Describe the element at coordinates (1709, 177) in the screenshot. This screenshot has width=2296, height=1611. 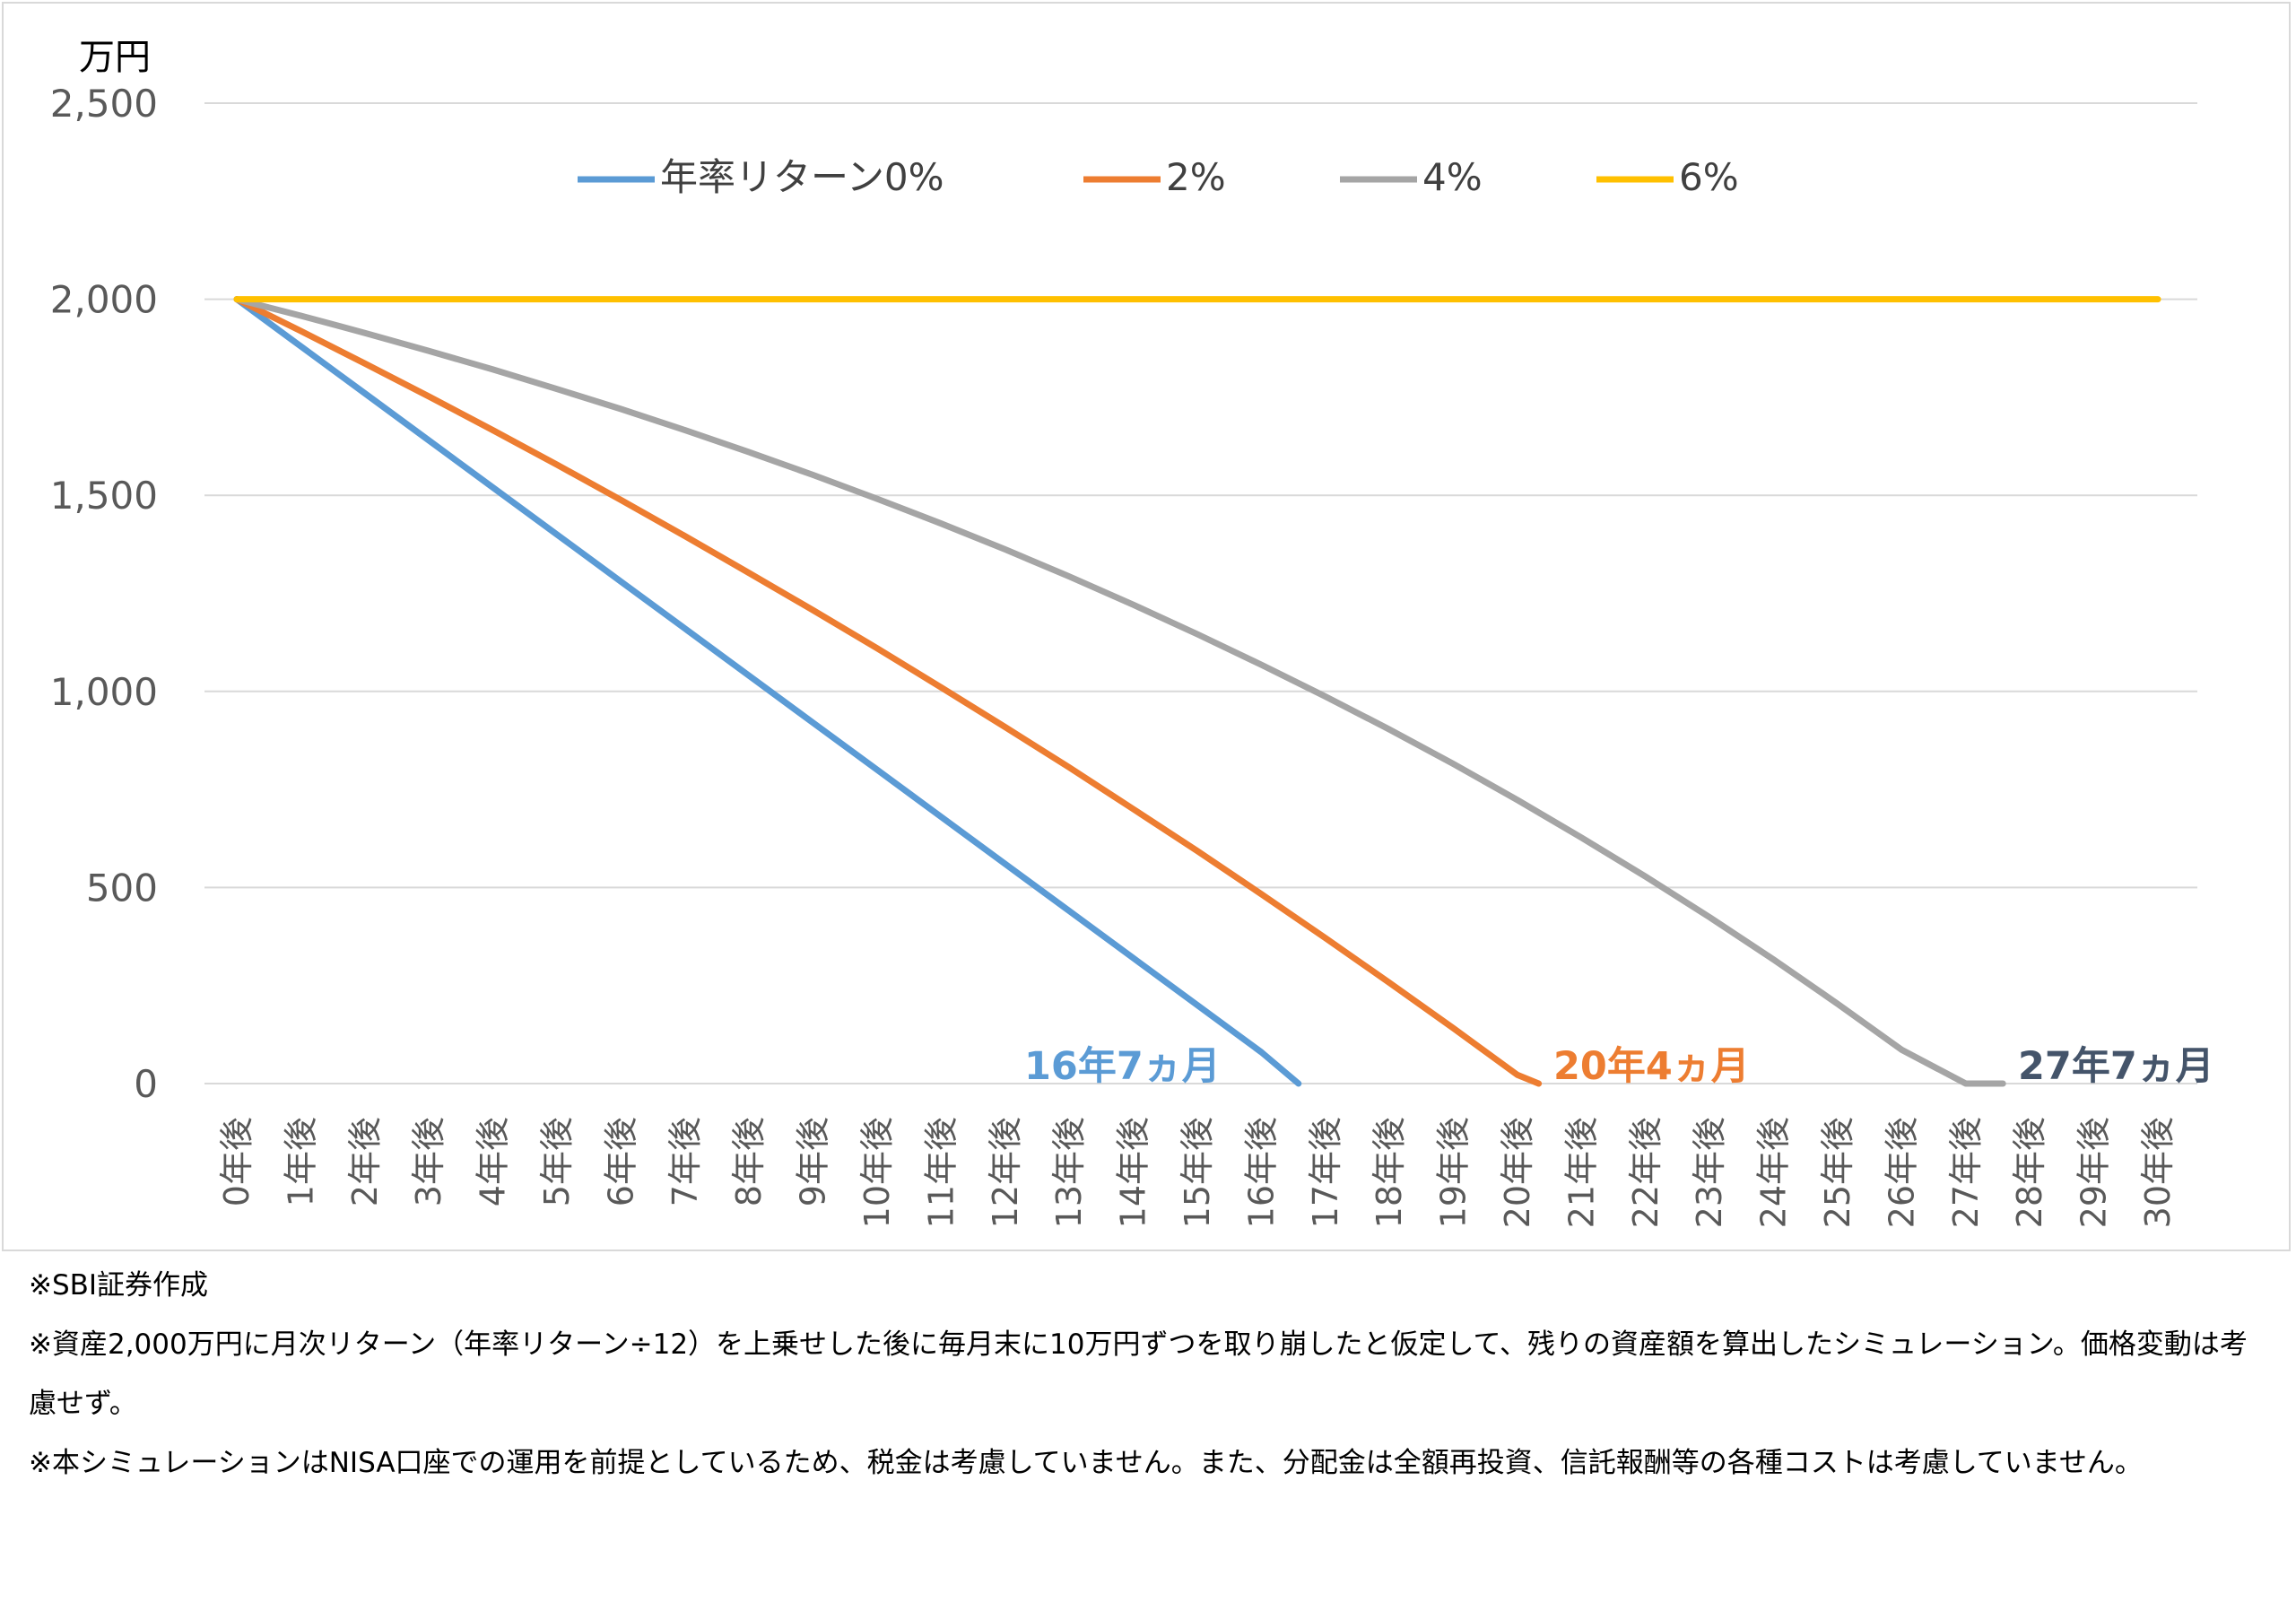
I see `legend-label: 6%` at that location.